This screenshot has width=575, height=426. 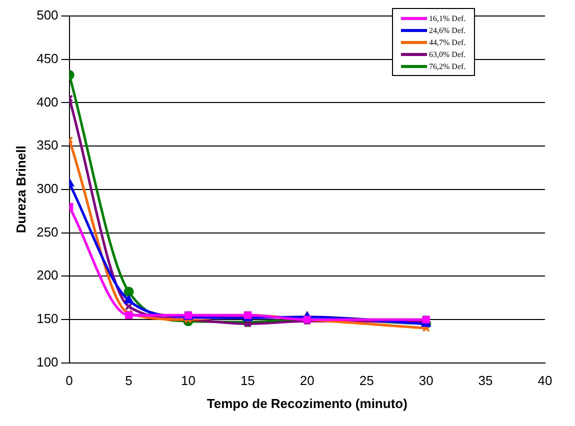 I want to click on y-tick-label: 100, so click(x=47, y=362).